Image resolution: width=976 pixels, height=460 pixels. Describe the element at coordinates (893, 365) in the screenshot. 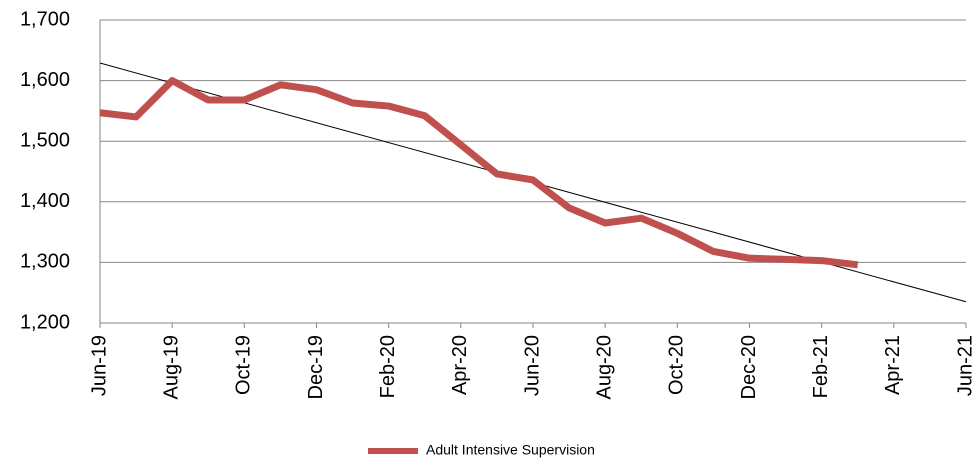

I see `x-tick-label: Apr-21` at that location.